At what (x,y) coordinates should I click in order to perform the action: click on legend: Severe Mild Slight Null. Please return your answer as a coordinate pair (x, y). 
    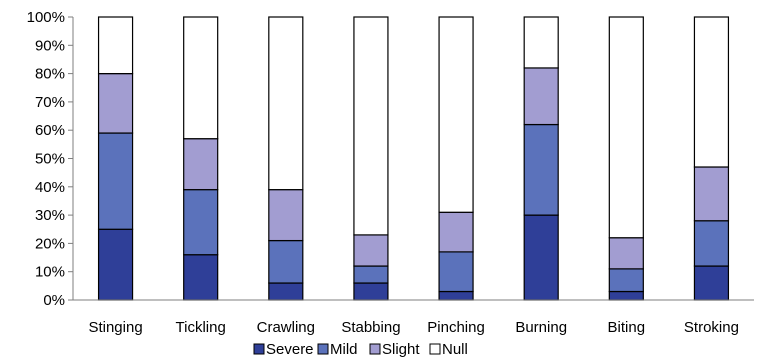
    Looking at the image, I should click on (360, 349).